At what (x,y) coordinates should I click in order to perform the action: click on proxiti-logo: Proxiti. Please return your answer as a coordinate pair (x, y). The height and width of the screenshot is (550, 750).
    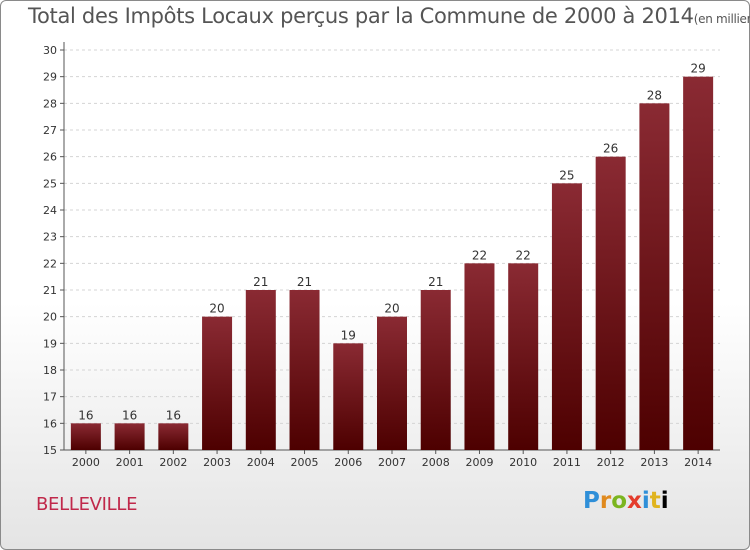
    Looking at the image, I should click on (626, 501).